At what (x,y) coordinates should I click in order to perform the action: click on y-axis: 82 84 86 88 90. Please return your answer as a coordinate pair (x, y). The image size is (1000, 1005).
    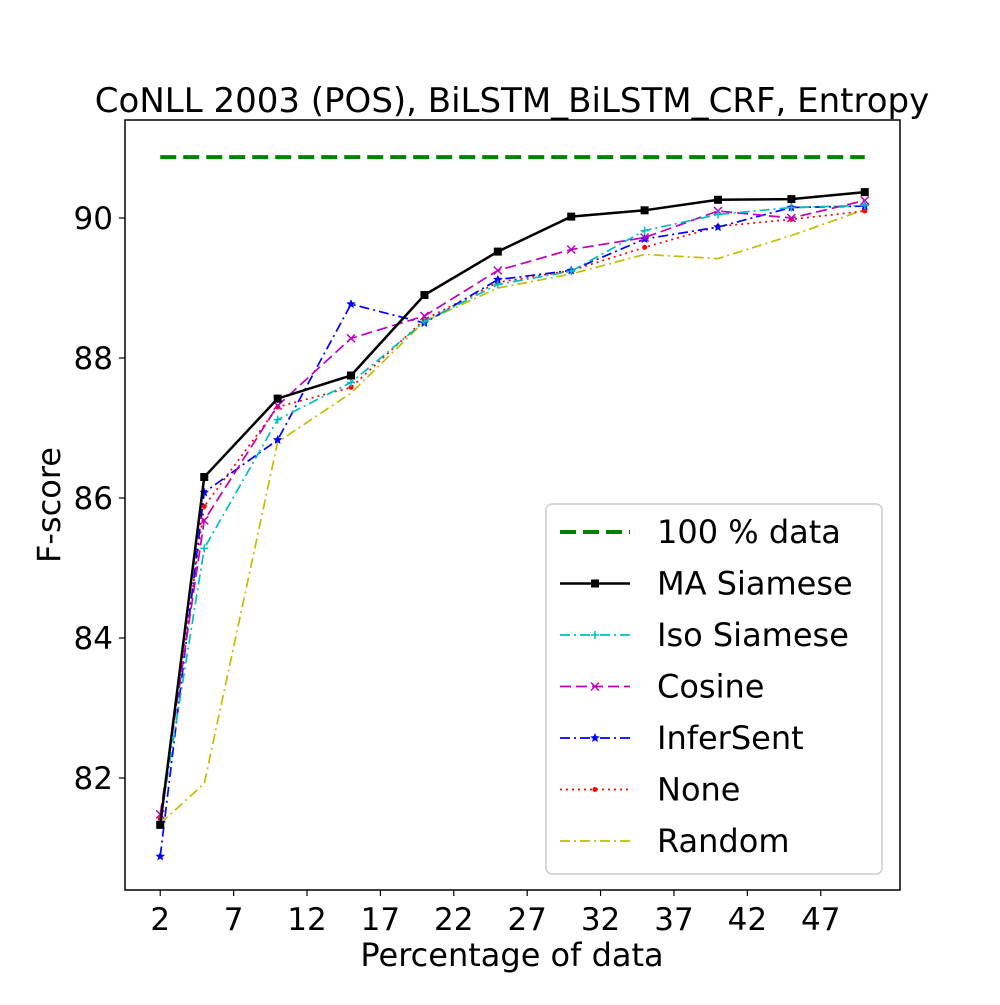
    Looking at the image, I should click on (99, 499).